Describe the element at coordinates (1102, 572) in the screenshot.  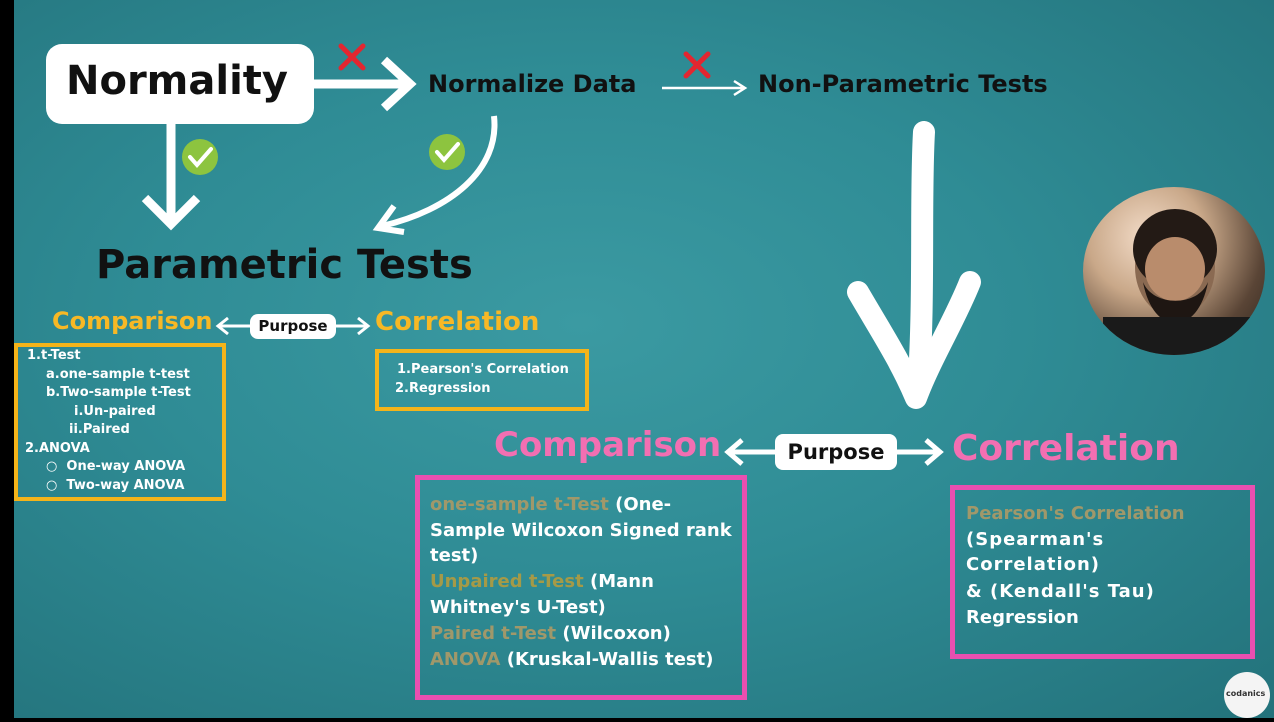
I see `nonparam-correlation-box` at that location.